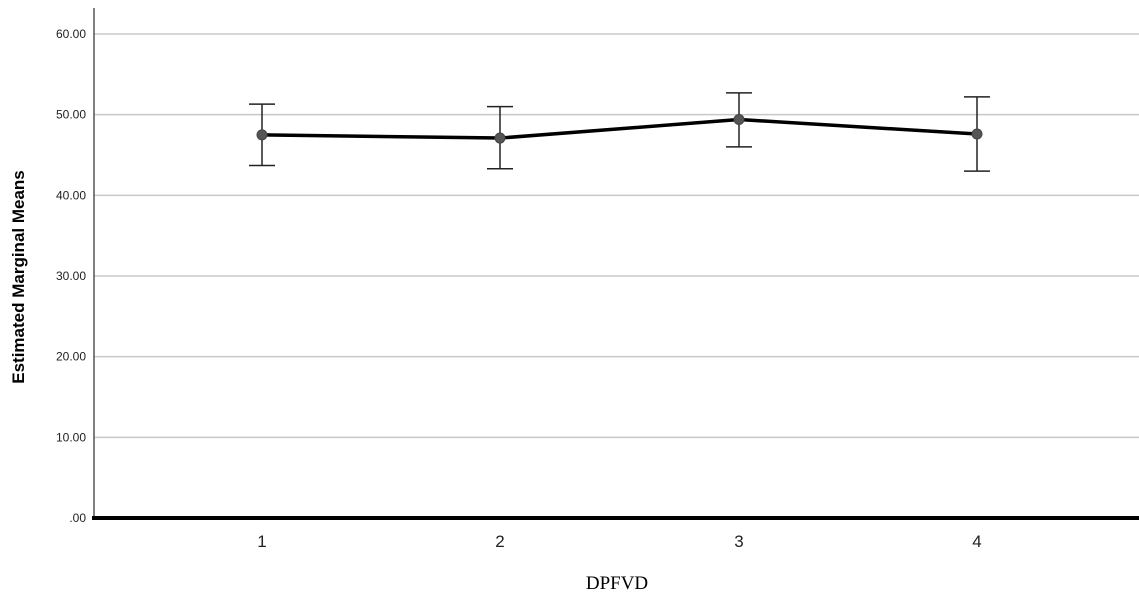  What do you see at coordinates (18, 277) in the screenshot?
I see `y-axis-label: Estimated Marginal Means` at bounding box center [18, 277].